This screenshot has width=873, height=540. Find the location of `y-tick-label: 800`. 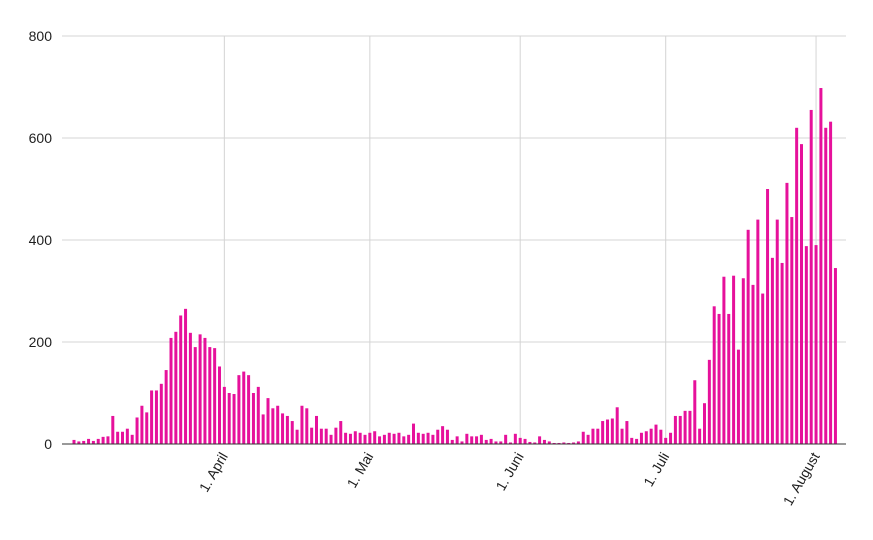

y-tick-label: 800 is located at coordinates (41, 36).